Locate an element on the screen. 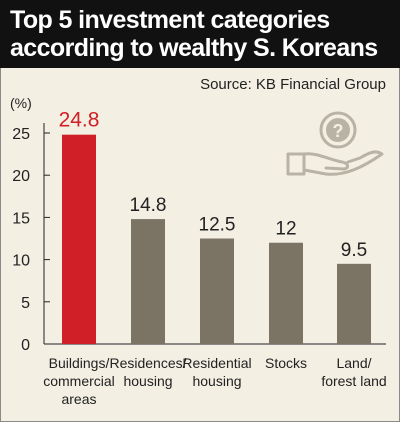 This screenshot has height=422, width=400. y-tick-label: 0 is located at coordinates (25, 345).